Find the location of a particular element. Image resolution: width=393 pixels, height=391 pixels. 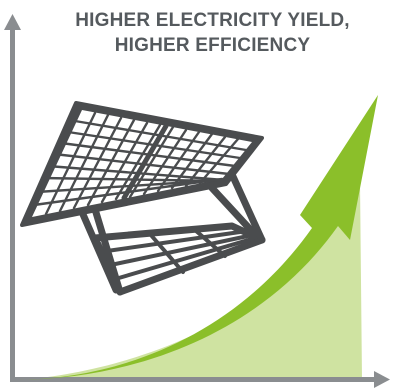

headline-line-2: HIGHER EFFICIENCY is located at coordinates (212, 45).